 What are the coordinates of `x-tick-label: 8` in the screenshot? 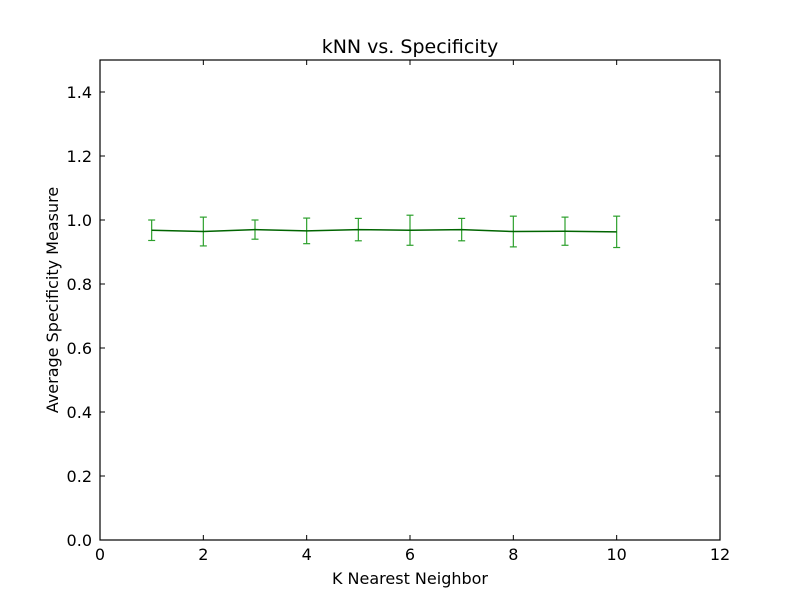 It's located at (513, 554).